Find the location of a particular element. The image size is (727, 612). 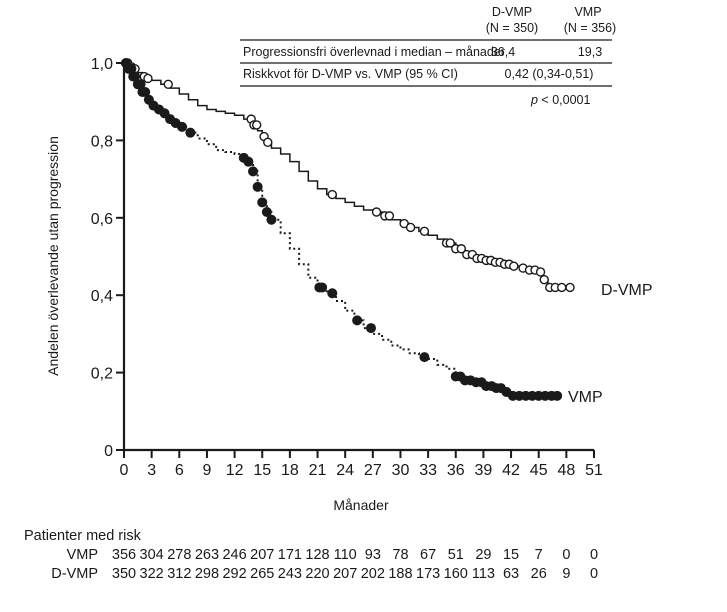

col-header-dvmp-n: (N = 350) is located at coordinates (512, 28).